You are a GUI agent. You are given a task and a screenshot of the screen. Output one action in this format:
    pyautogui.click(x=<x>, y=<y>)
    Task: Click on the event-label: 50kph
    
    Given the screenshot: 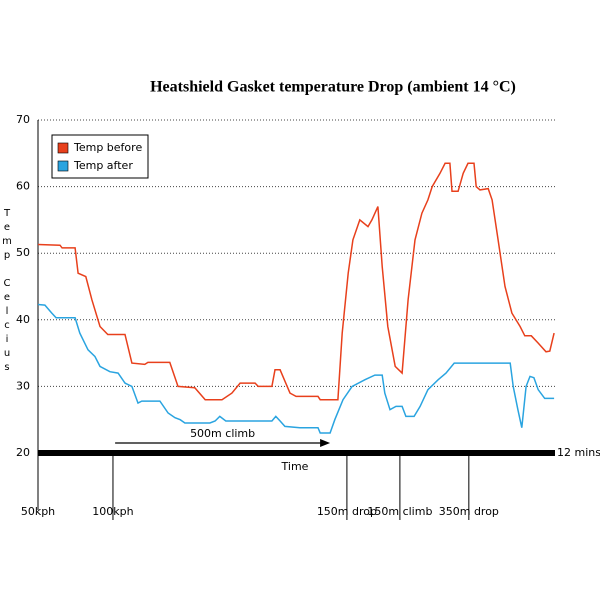 What is the action you would take?
    pyautogui.click(x=38, y=511)
    